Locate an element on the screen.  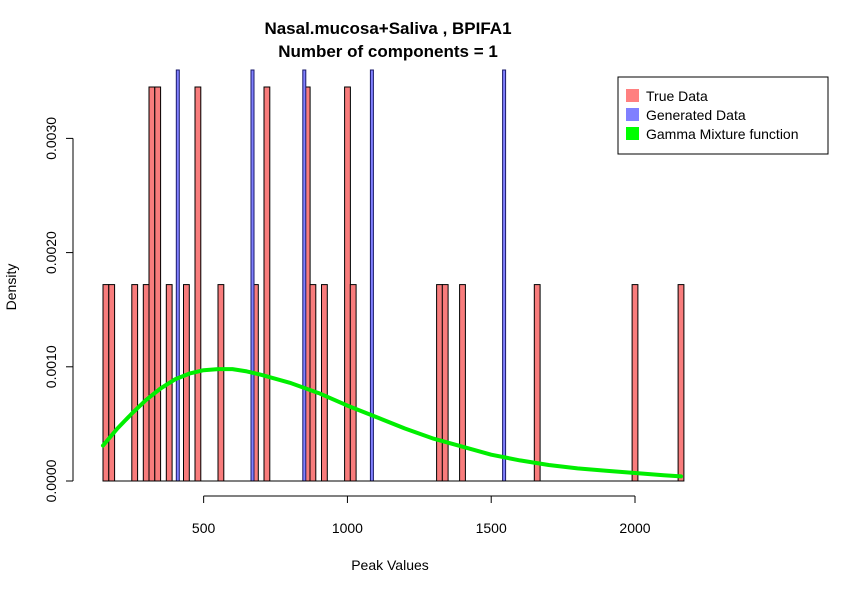
x-tick-label: 2000 is located at coordinates (634, 528).